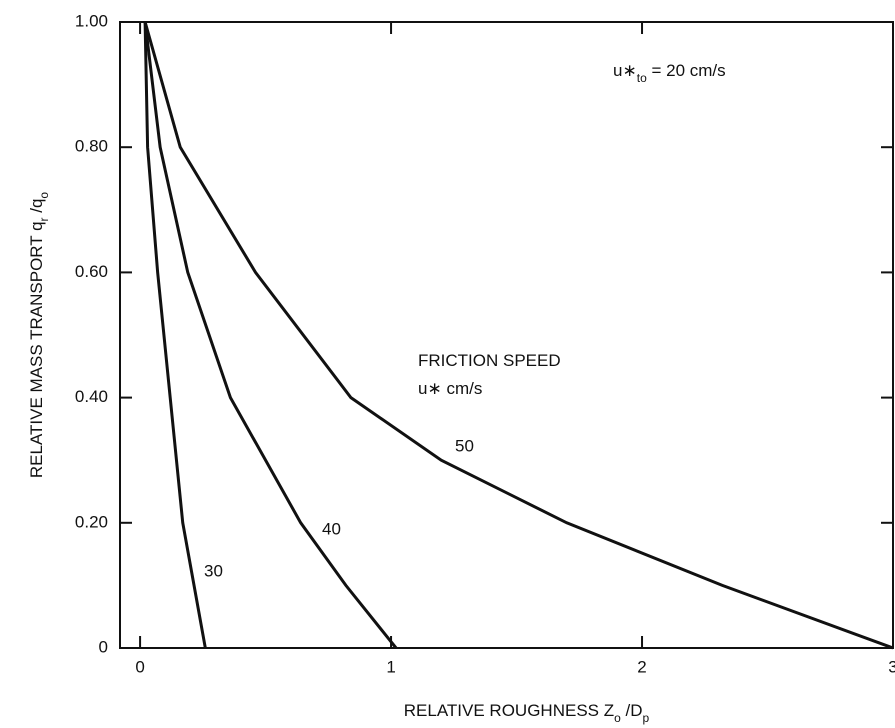 This screenshot has width=895, height=728. What do you see at coordinates (686, 70) in the screenshot?
I see `label-part: = 20 cm/s` at bounding box center [686, 70].